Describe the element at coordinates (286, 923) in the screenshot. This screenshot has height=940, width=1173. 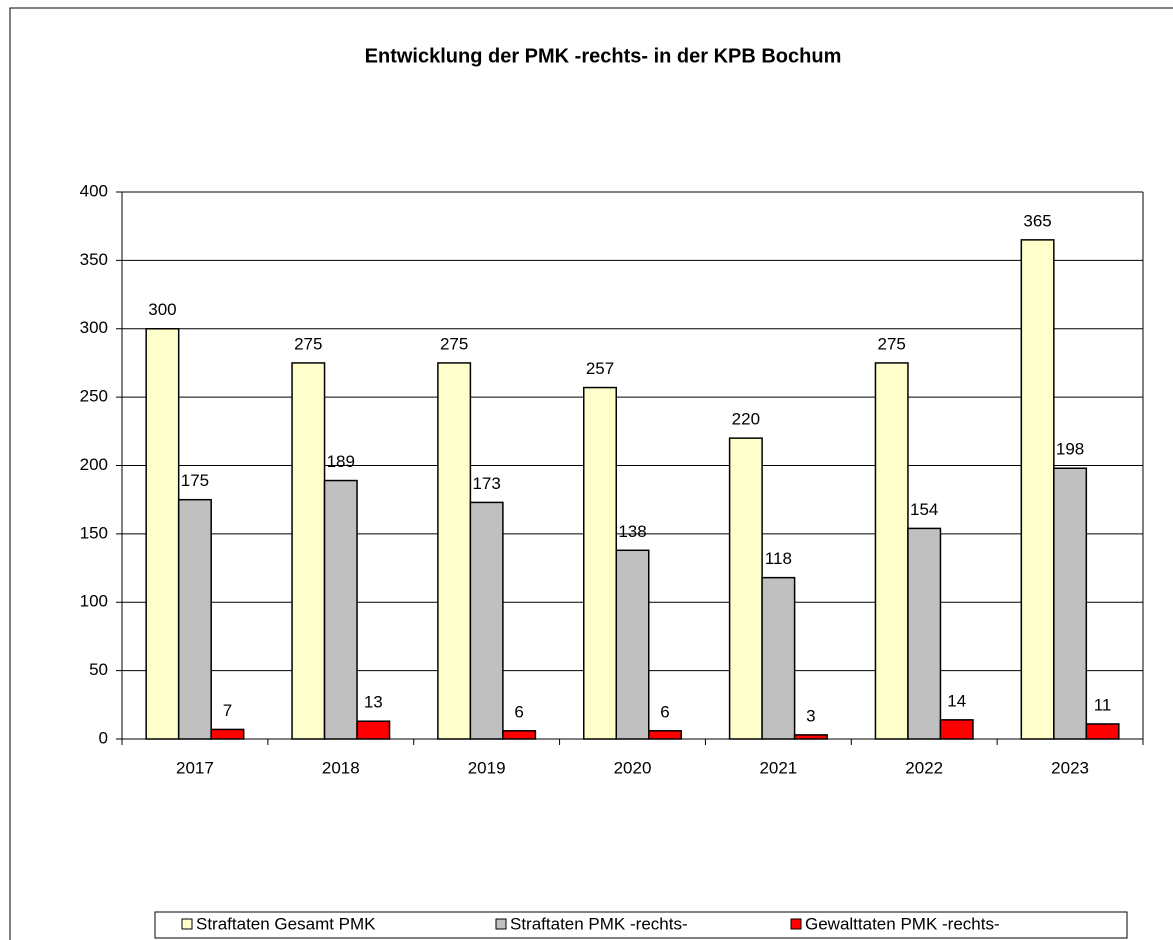
I see `legend-label: Straftaten Gesamt PMK` at that location.